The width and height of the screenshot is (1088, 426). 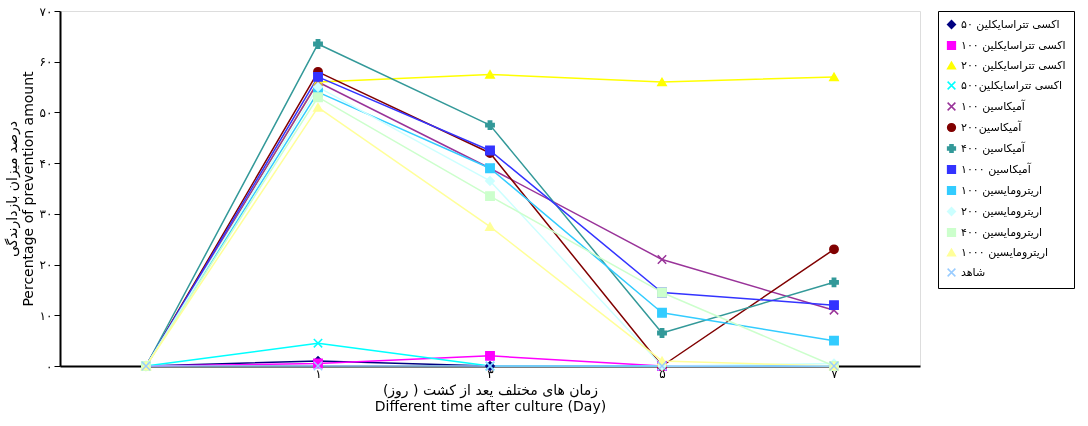 I want to click on legend-label: آمیکاسین۲۰۰, so click(x=992, y=126).